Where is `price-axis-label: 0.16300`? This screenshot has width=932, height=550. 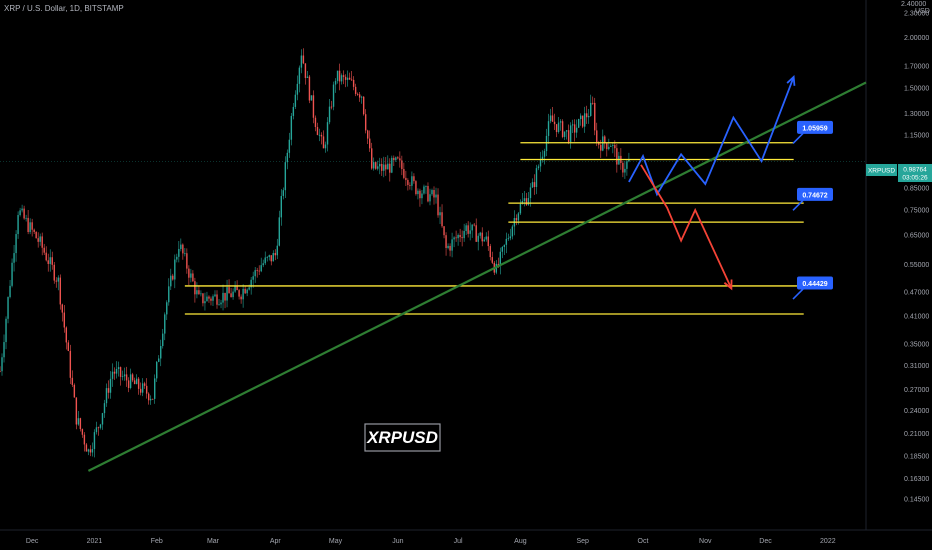
price-axis-label: 0.16300 is located at coordinates (916, 479).